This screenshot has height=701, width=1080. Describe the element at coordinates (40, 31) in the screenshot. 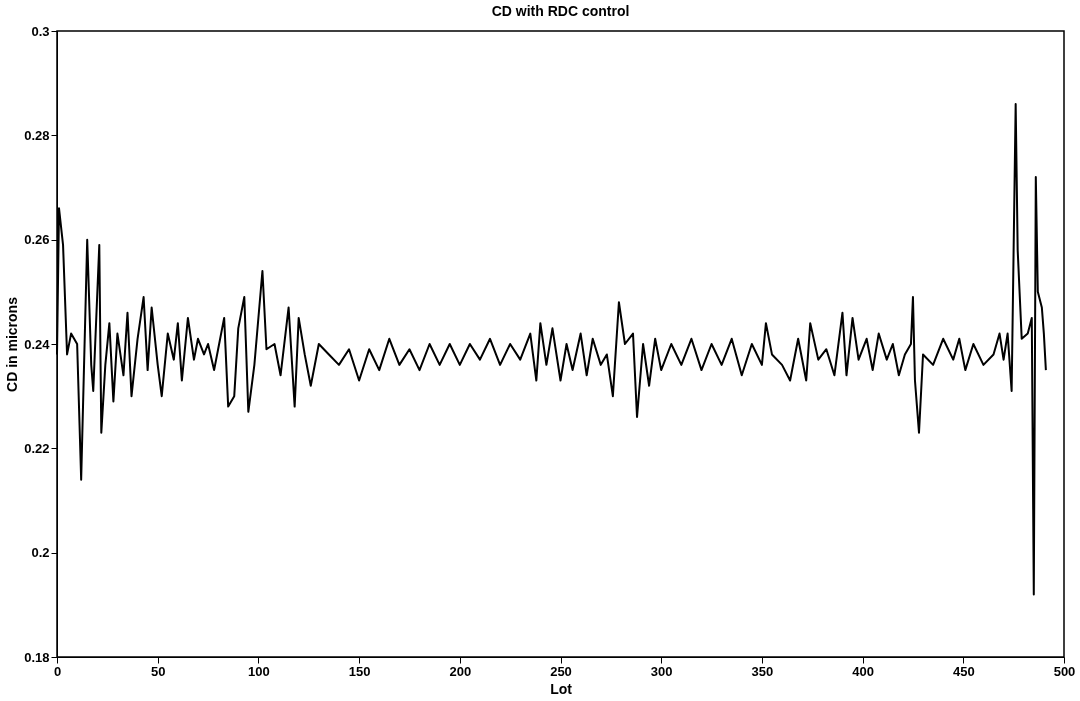

I see `y-tick-label: 0.3` at that location.